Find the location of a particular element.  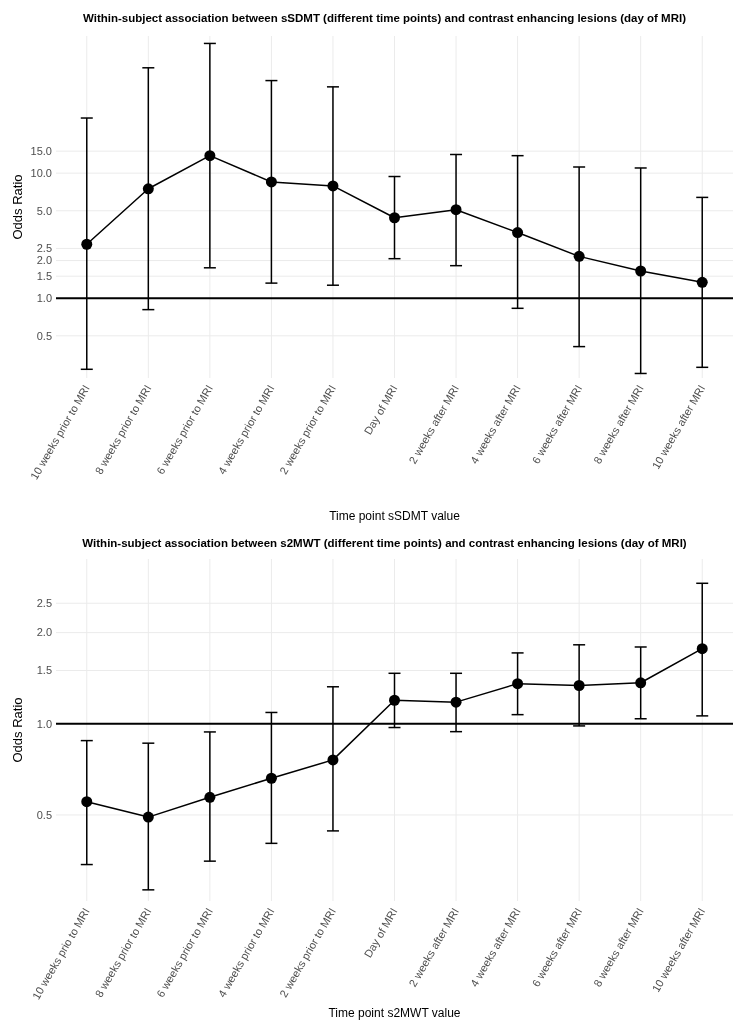

x-axis-title: Time point sSDMT value is located at coordinates (395, 516).